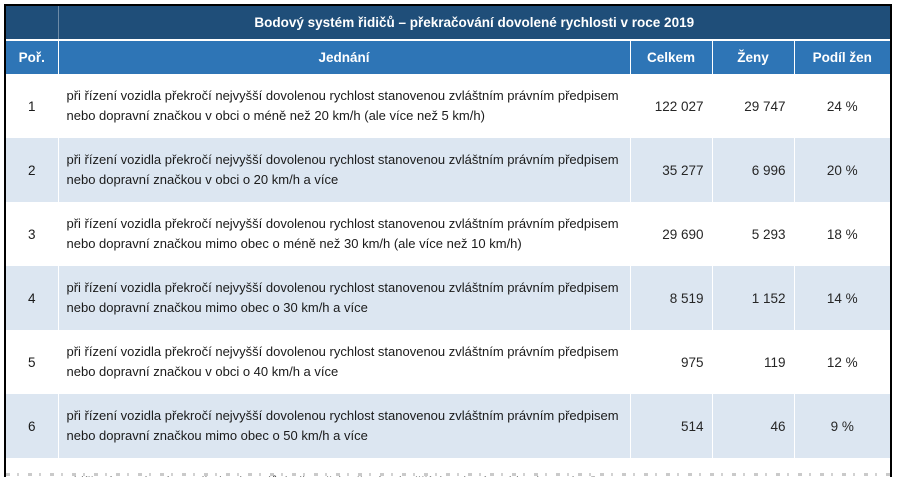 Image resolution: width=900 pixels, height=477 pixels. Describe the element at coordinates (32, 298) in the screenshot. I see `row-number: 4` at that location.